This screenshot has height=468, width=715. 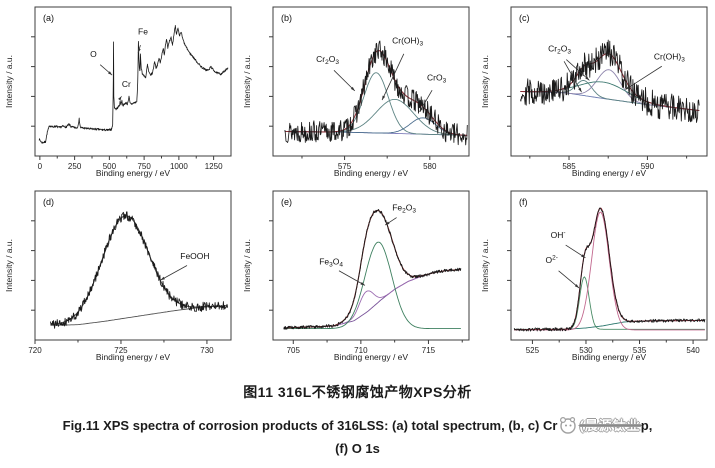 What do you see at coordinates (524, 18) in the screenshot?
I see `svg-text: (c)` at bounding box center [524, 18].